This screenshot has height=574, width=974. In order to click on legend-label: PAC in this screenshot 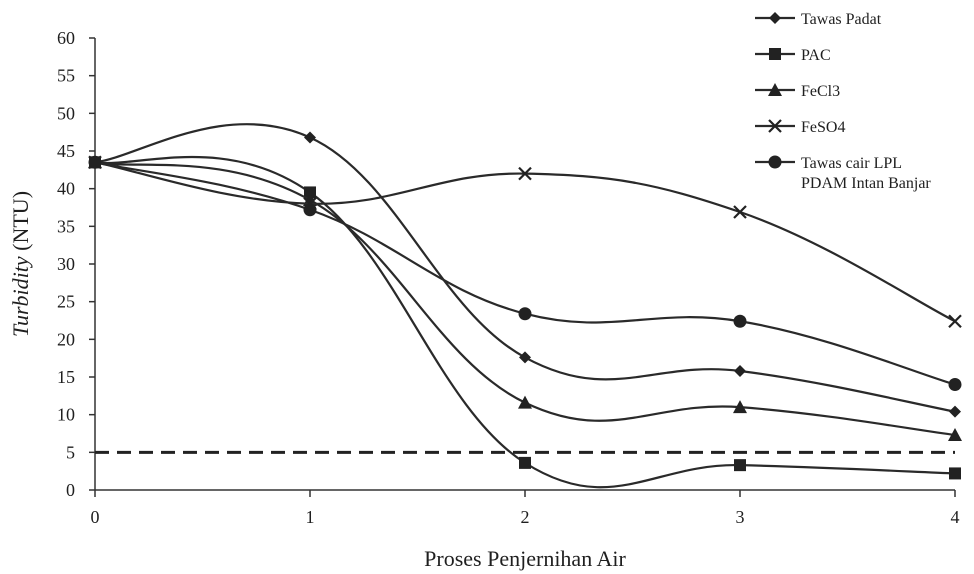, I will do `click(816, 55)`.